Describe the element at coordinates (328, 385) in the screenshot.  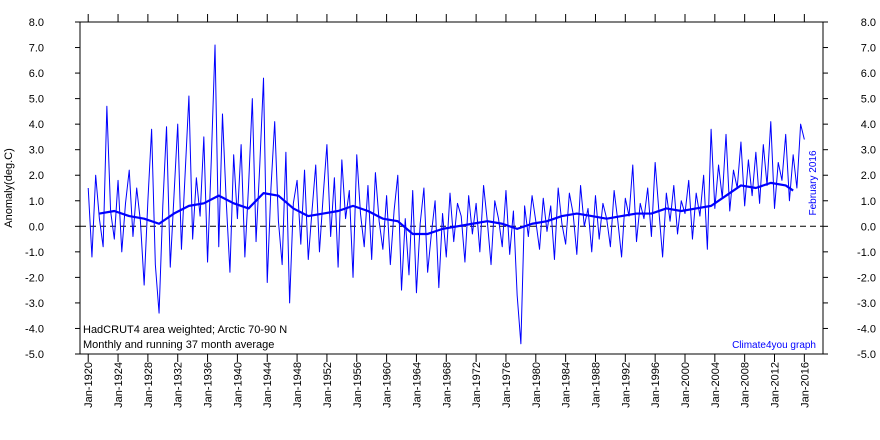
I see `x-tick-label: Jan-1952` at that location.